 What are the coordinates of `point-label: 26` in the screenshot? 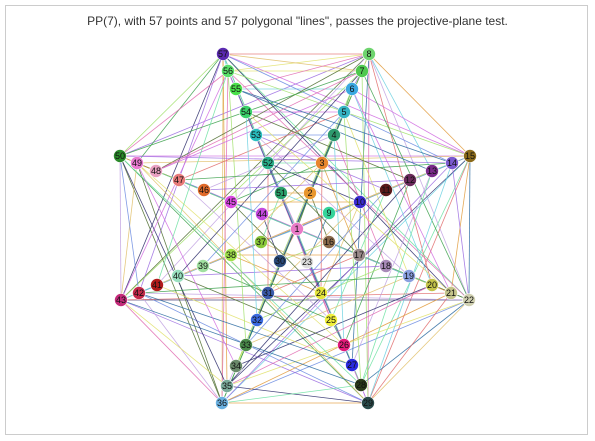 It's located at (344, 345).